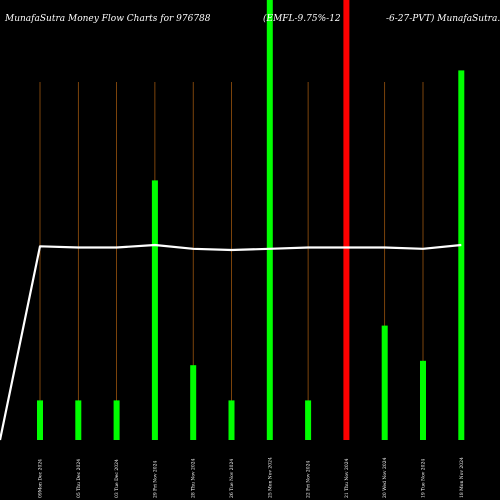 Image resolution: width=500 pixels, height=500 pixels. I want to click on x-tick-label: 05 Thu Dec 2024, so click(79, 478).